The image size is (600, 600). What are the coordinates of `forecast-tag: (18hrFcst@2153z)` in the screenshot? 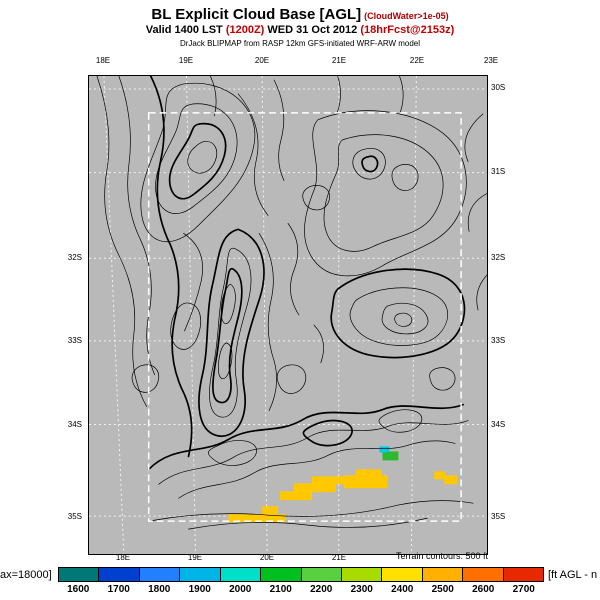 It's located at (407, 30).